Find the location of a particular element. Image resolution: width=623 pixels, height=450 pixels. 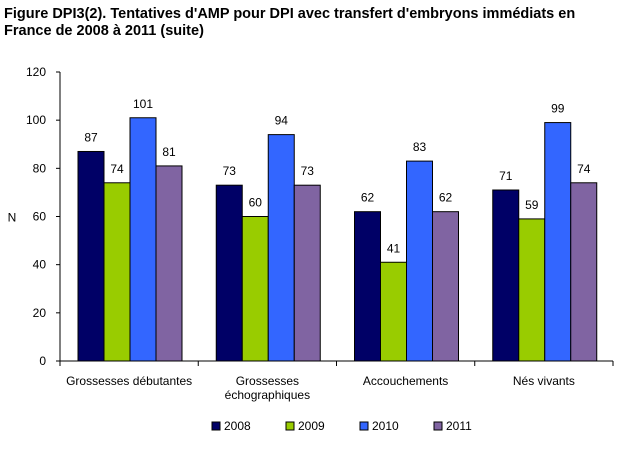

y-tick-label: 120 is located at coordinates (36, 72).